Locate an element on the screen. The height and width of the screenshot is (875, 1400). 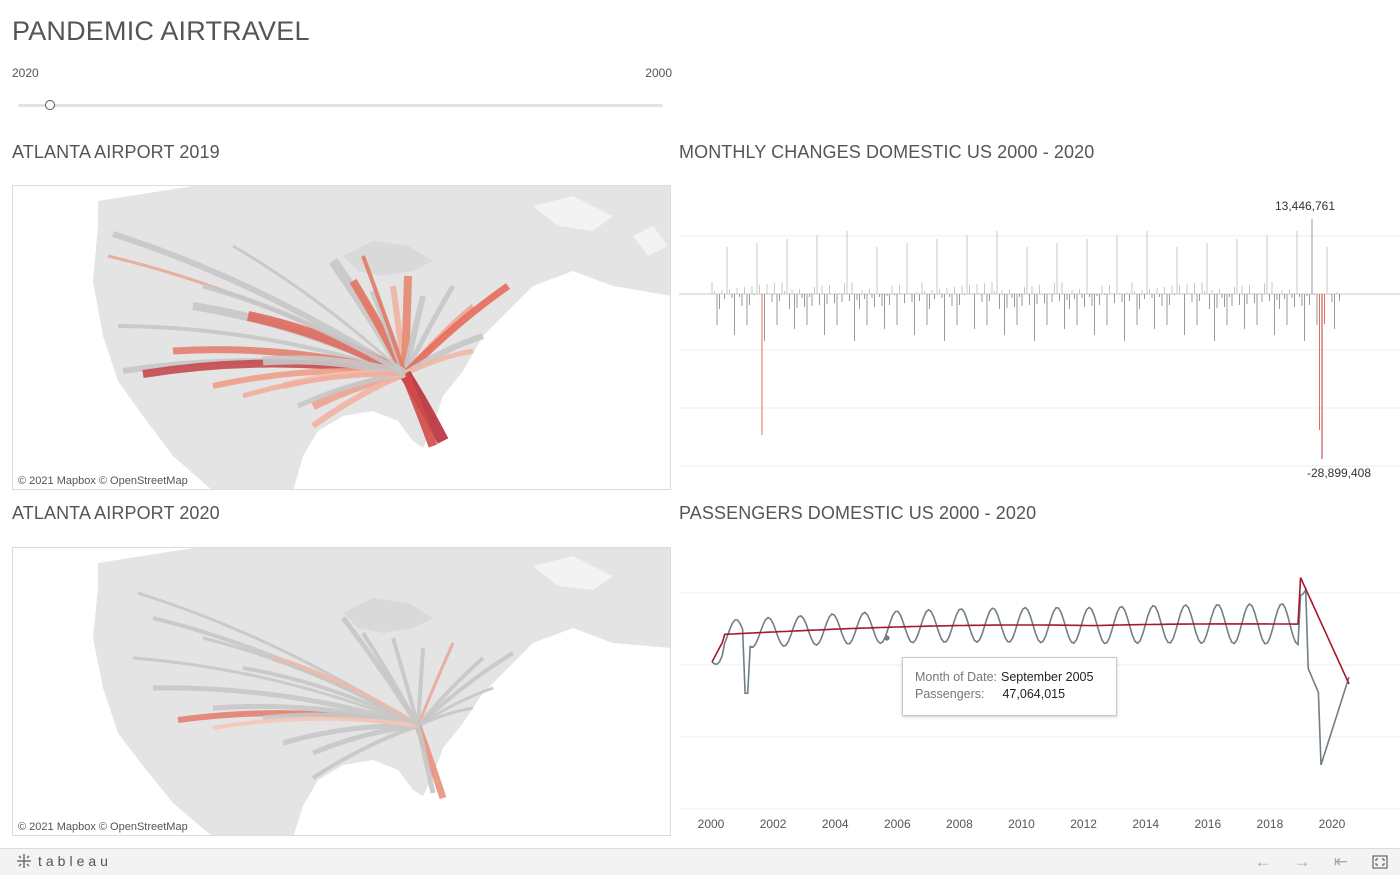
x-tick-label: 2014 is located at coordinates (1145, 824).